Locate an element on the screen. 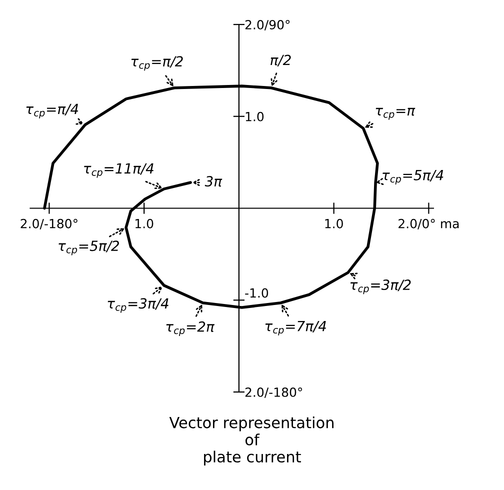 The width and height of the screenshot is (504, 490). annotation: 3π is located at coordinates (213, 181).